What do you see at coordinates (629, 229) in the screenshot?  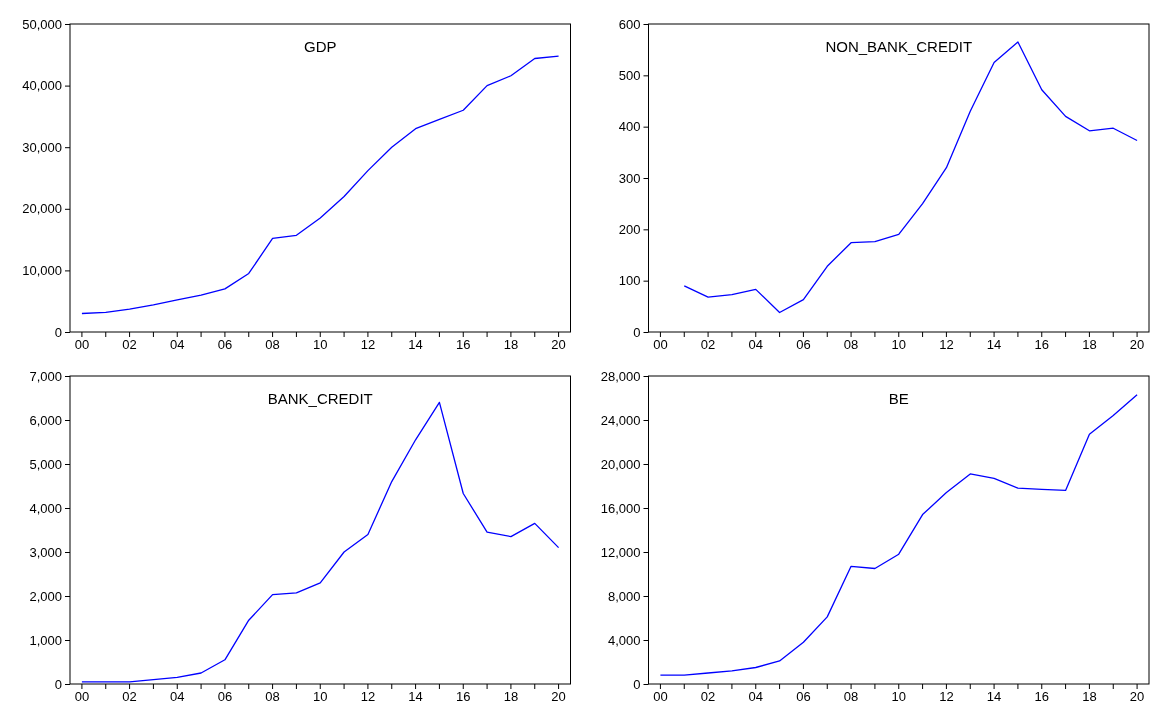 I see `y-tick-label: 200` at bounding box center [629, 229].